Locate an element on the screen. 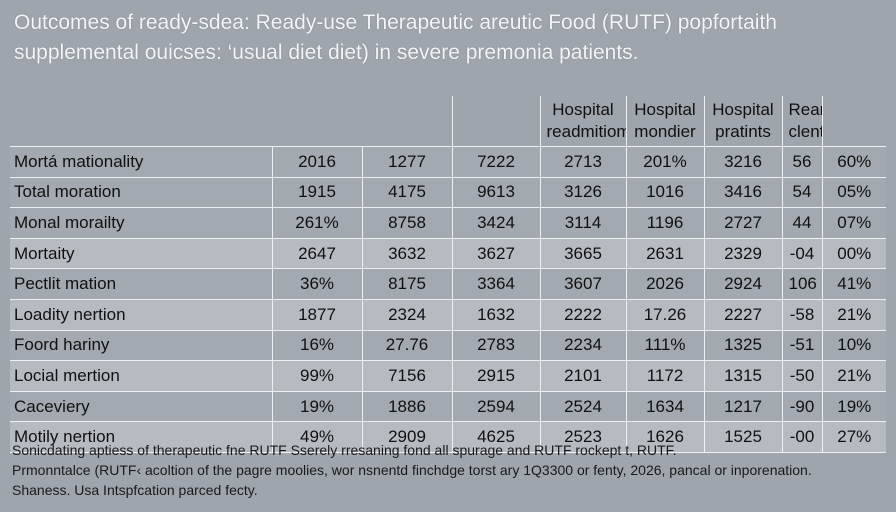 The width and height of the screenshot is (896, 512). row-label: Locial mertion is located at coordinates (141, 376).